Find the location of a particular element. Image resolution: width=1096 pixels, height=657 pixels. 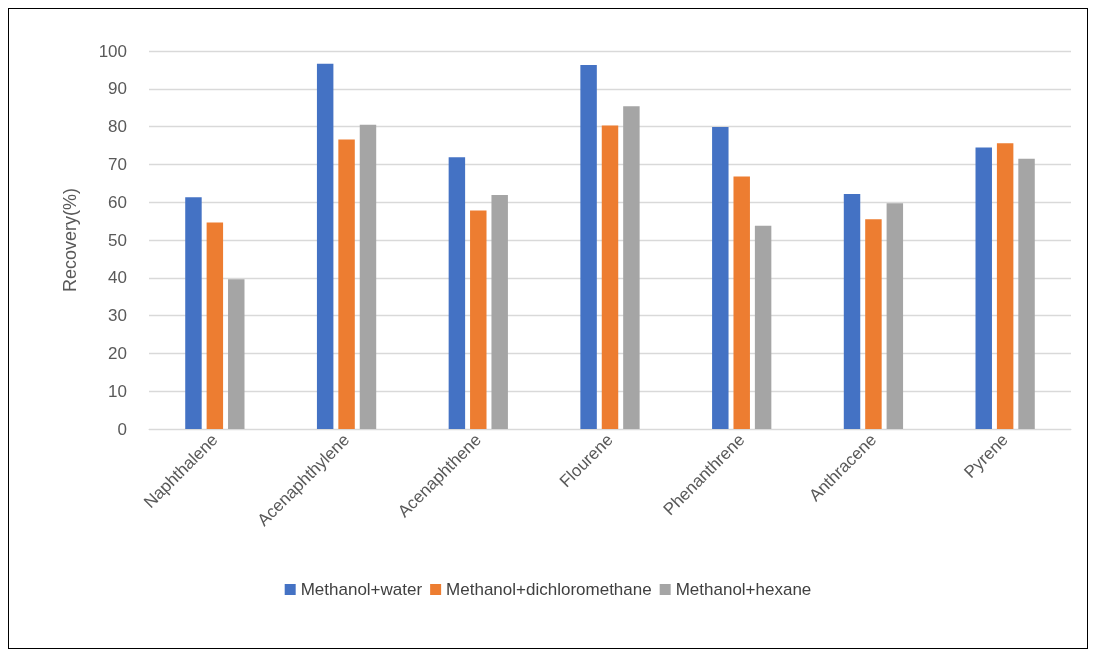

legend-label: Methanol+hexane is located at coordinates (743, 589).